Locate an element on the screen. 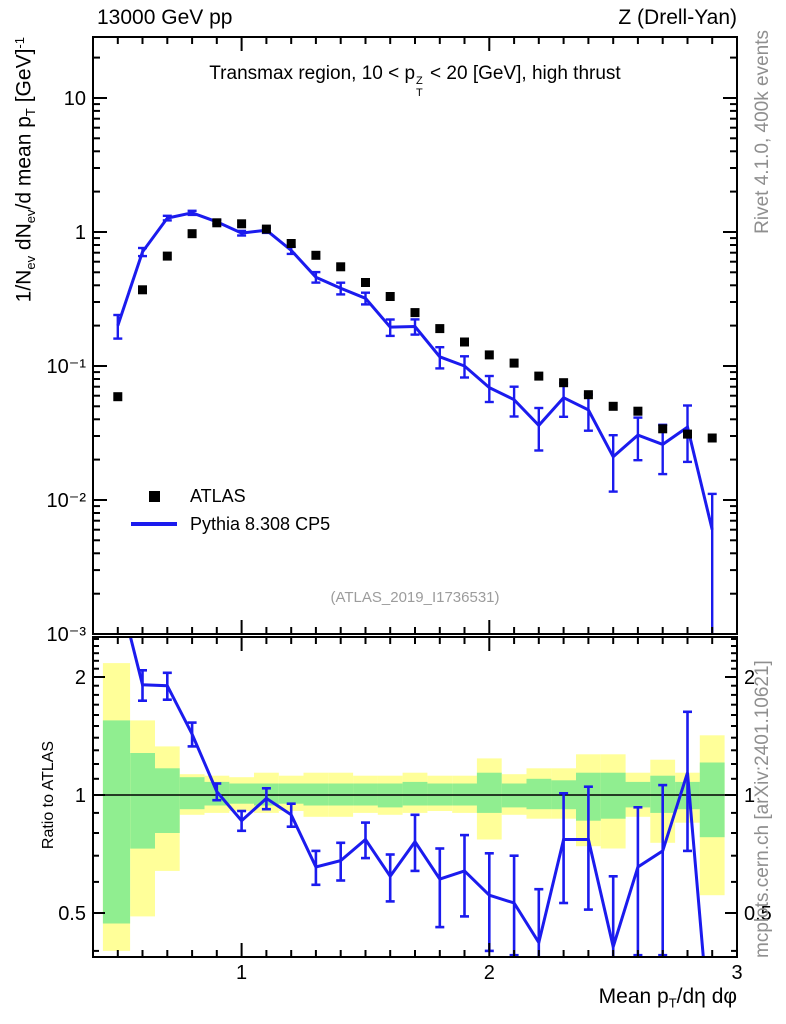 This screenshot has width=786, height=1024. header-beam-info: 13000 GeV pp is located at coordinates (165, 17).